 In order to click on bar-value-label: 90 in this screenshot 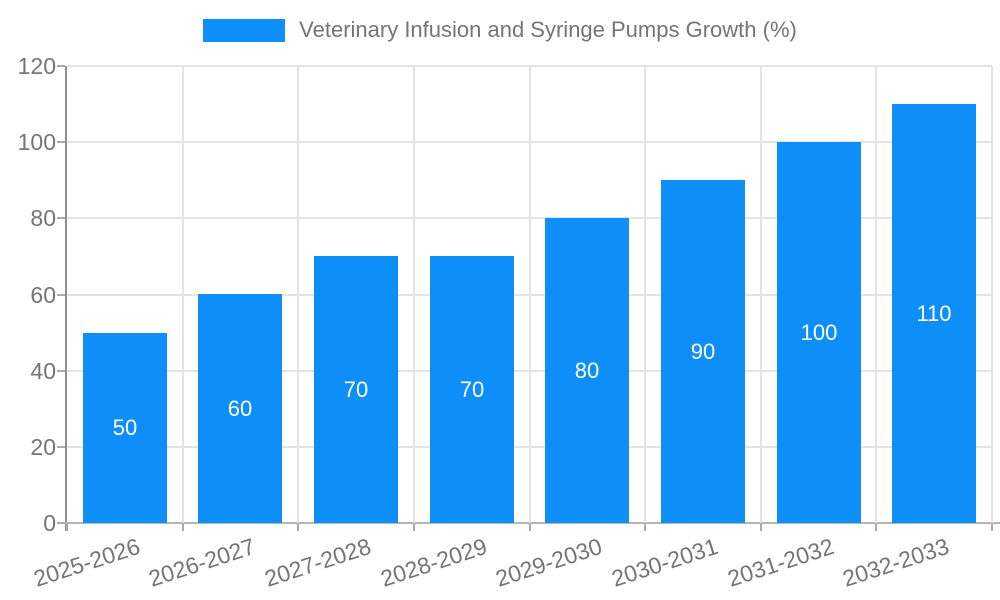, I will do `click(703, 351)`.